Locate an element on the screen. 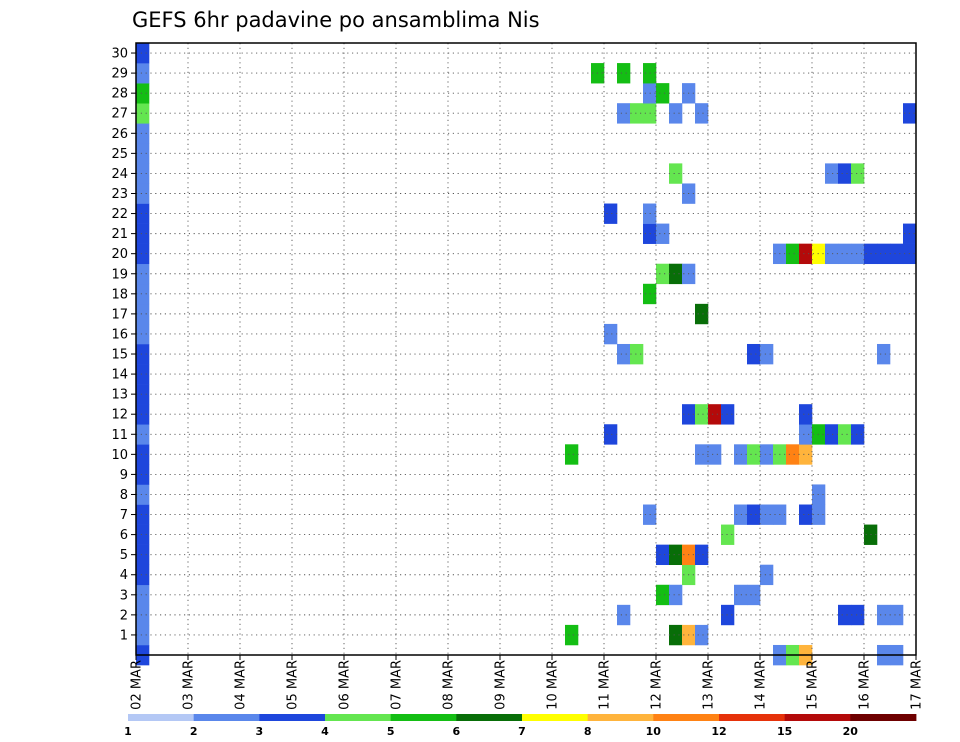 The width and height of the screenshot is (960, 742). x-tick-label: 04 MAR is located at coordinates (241, 685).